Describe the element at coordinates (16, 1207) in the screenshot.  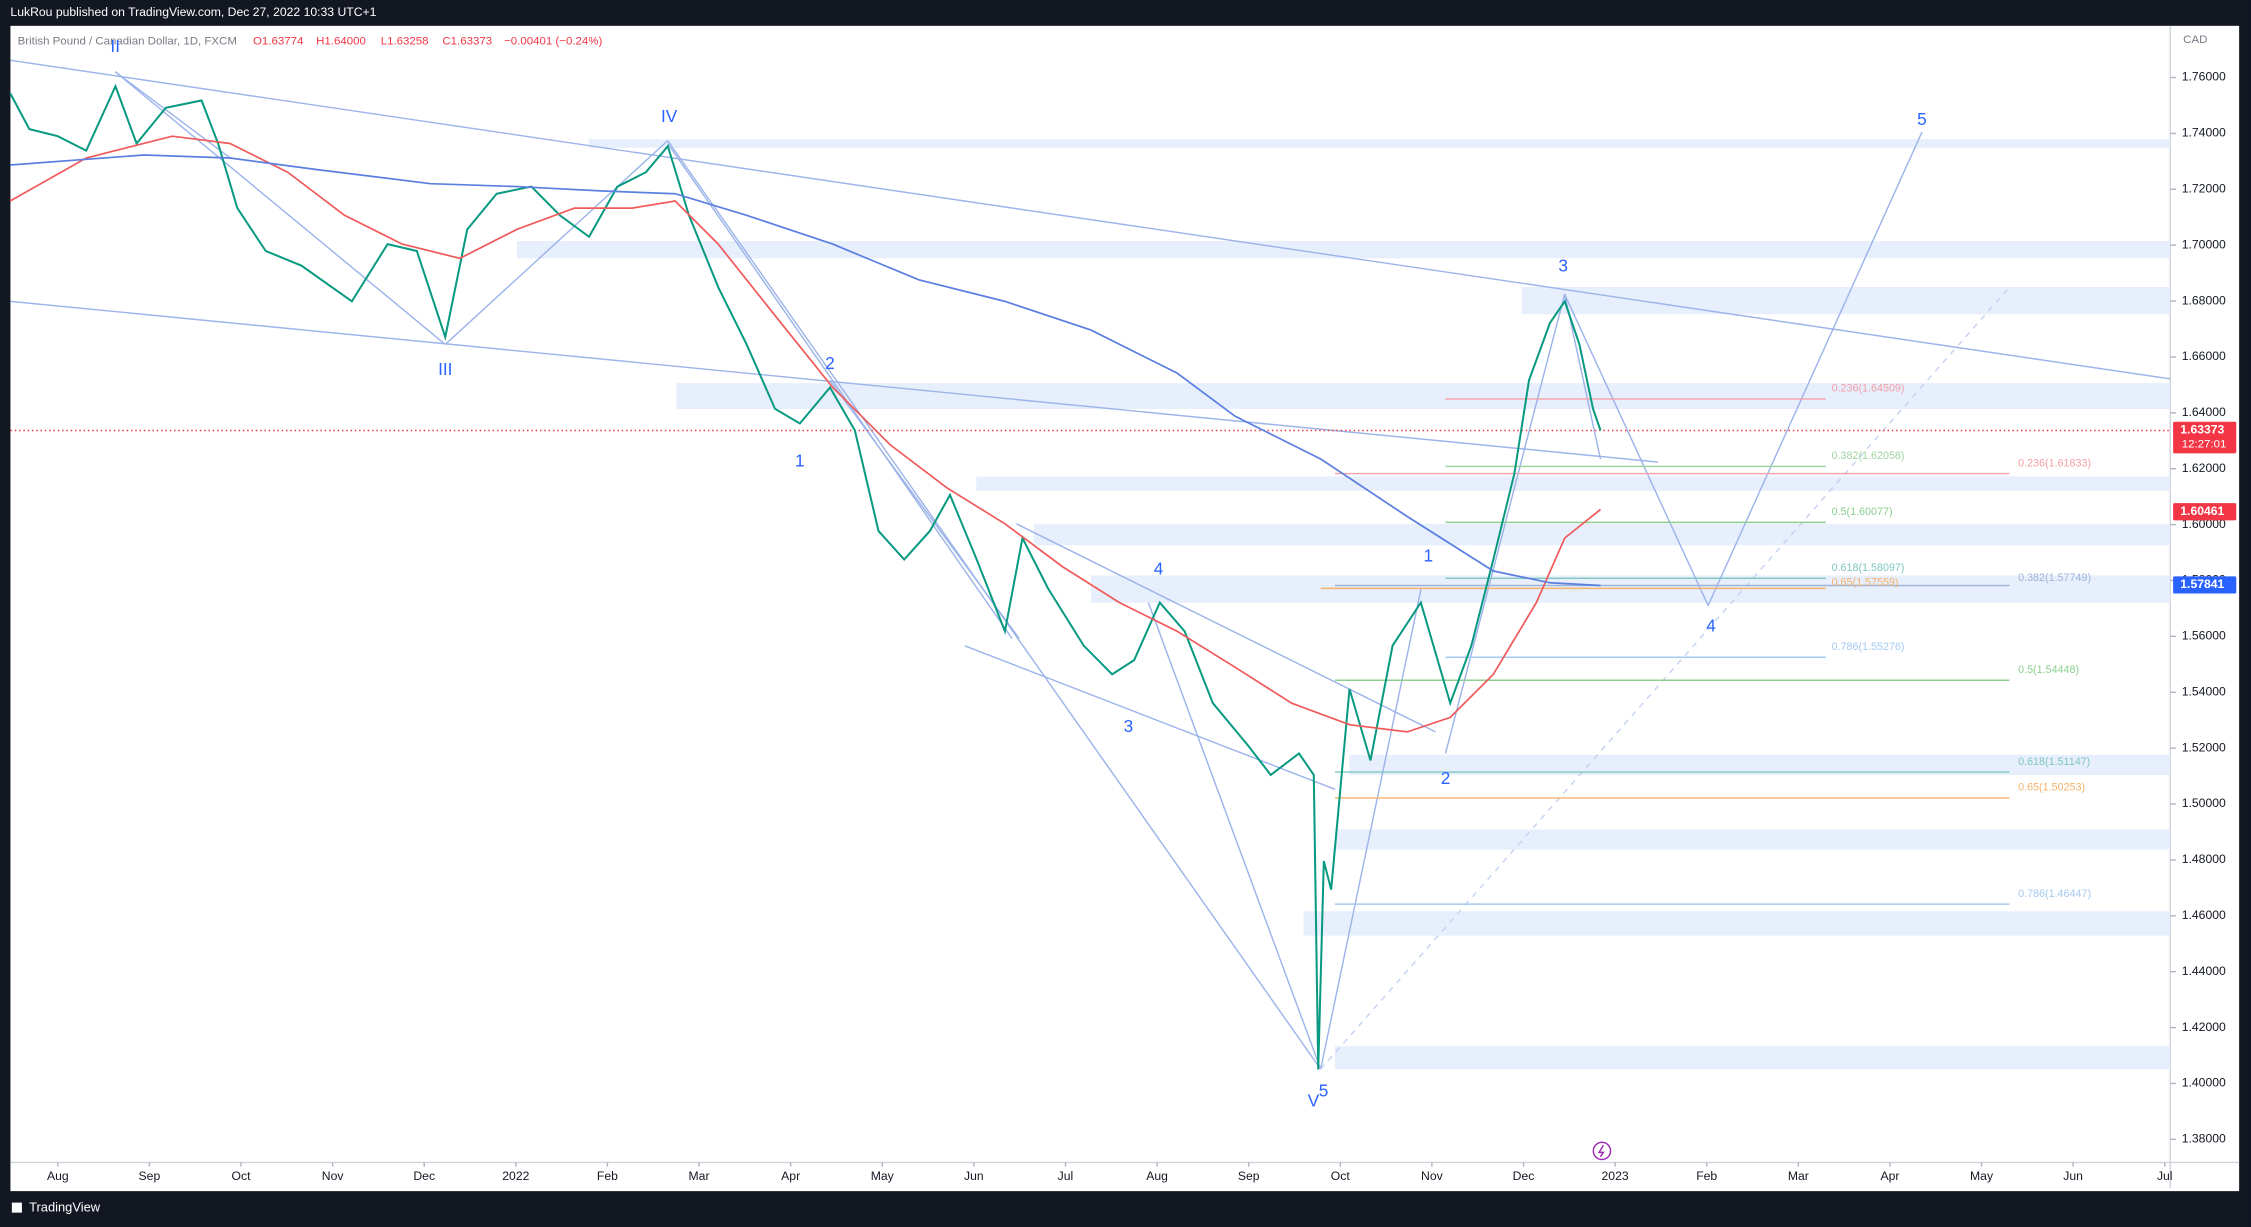
I see `logo-mark` at that location.